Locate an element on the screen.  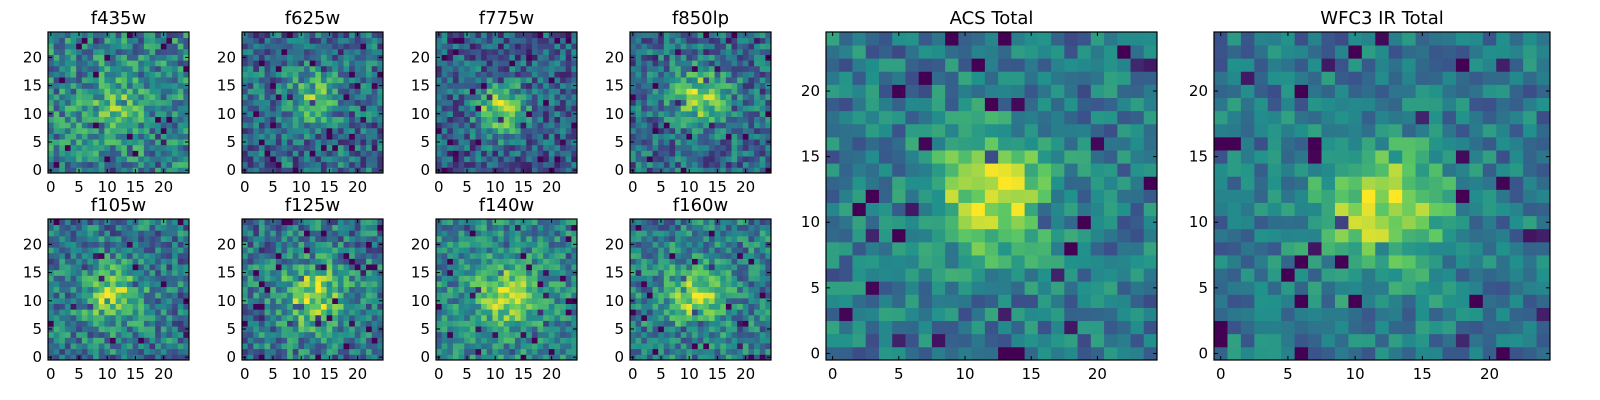
y-tick-label: 15 is located at coordinates (420, 86).